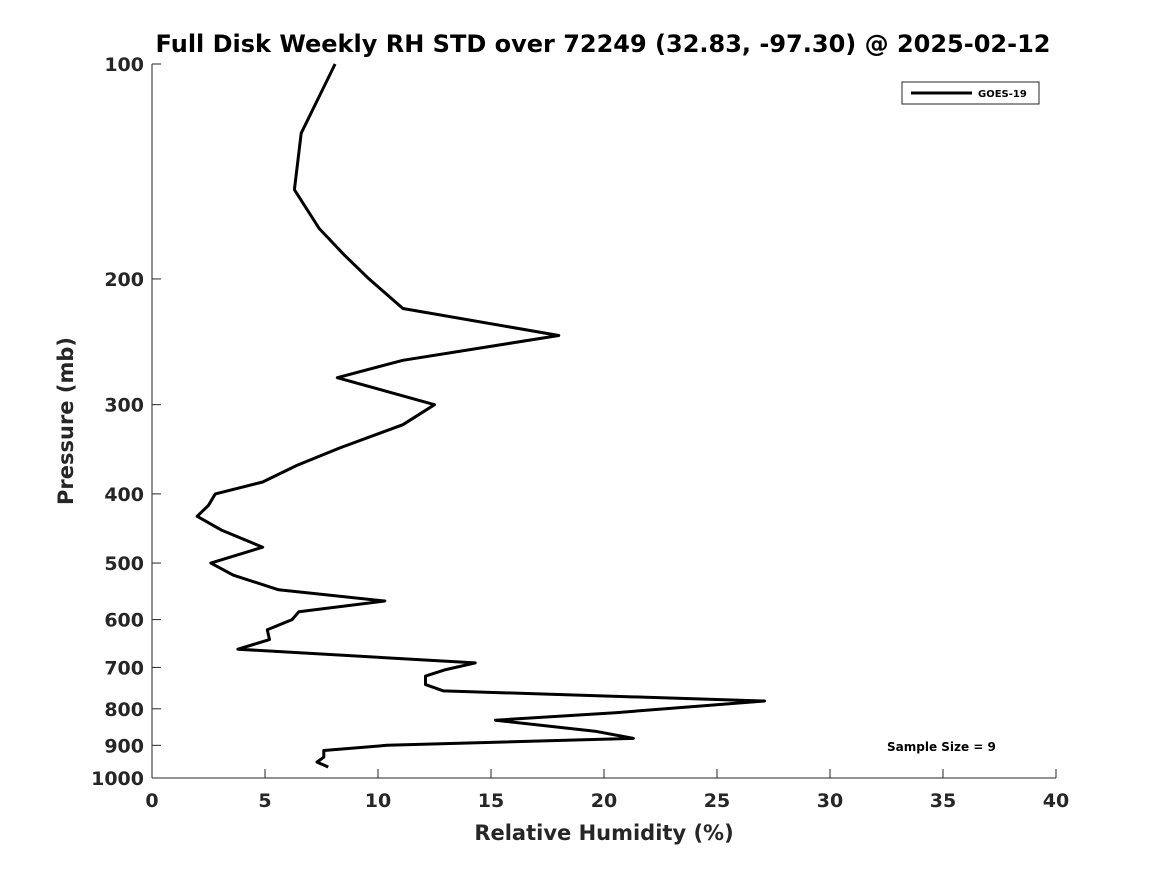  What do you see at coordinates (124, 495) in the screenshot?
I see `y-tick-label: 400` at bounding box center [124, 495].